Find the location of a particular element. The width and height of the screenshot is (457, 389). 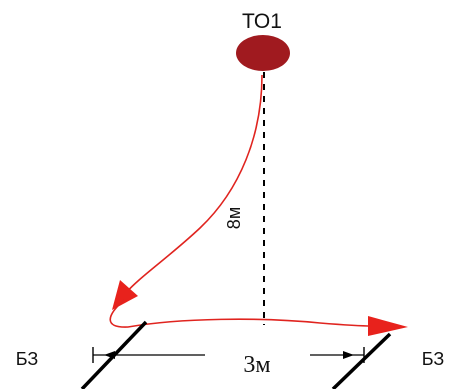

left-marker-label: БЗ is located at coordinates (27, 359).